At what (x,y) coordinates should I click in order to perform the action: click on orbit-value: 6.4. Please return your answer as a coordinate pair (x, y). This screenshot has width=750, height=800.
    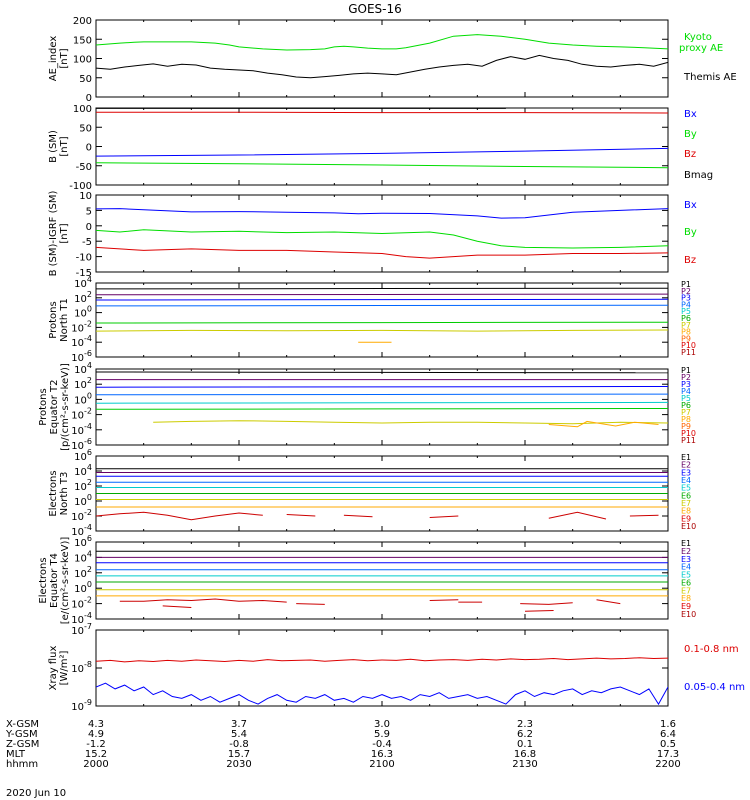
    Looking at the image, I should click on (668, 734).